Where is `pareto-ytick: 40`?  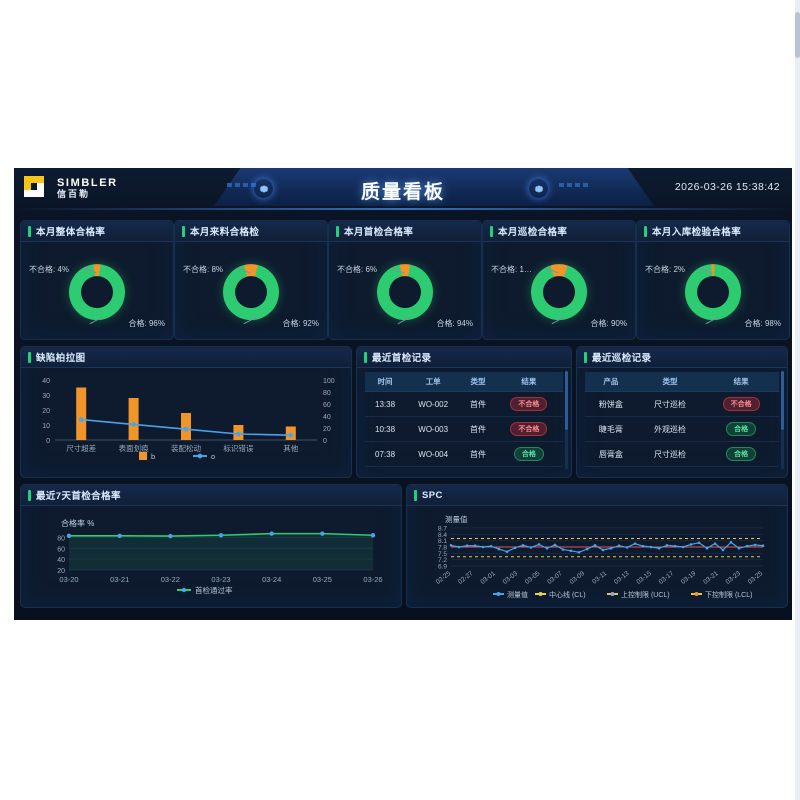 pareto-ytick: 40 is located at coordinates (46, 381).